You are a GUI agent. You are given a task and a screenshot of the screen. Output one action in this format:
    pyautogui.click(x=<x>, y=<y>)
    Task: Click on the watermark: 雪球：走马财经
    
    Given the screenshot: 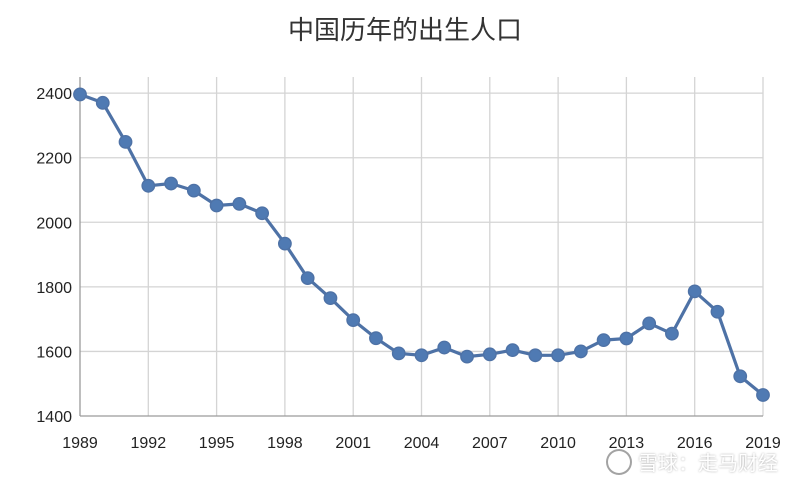 What is the action you would take?
    pyautogui.click(x=692, y=461)
    